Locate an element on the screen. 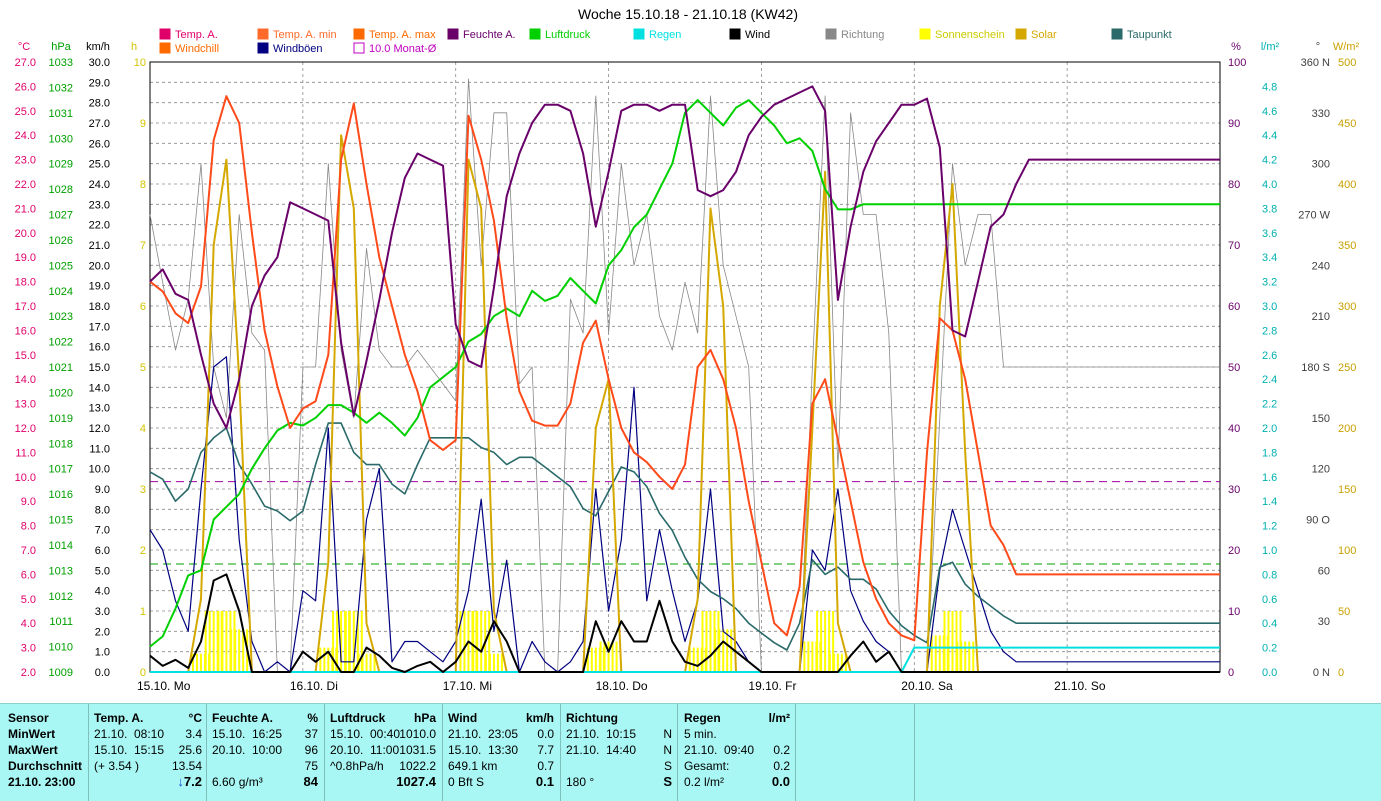  pressure-trend: ^0.8hPa/h is located at coordinates (357, 766).